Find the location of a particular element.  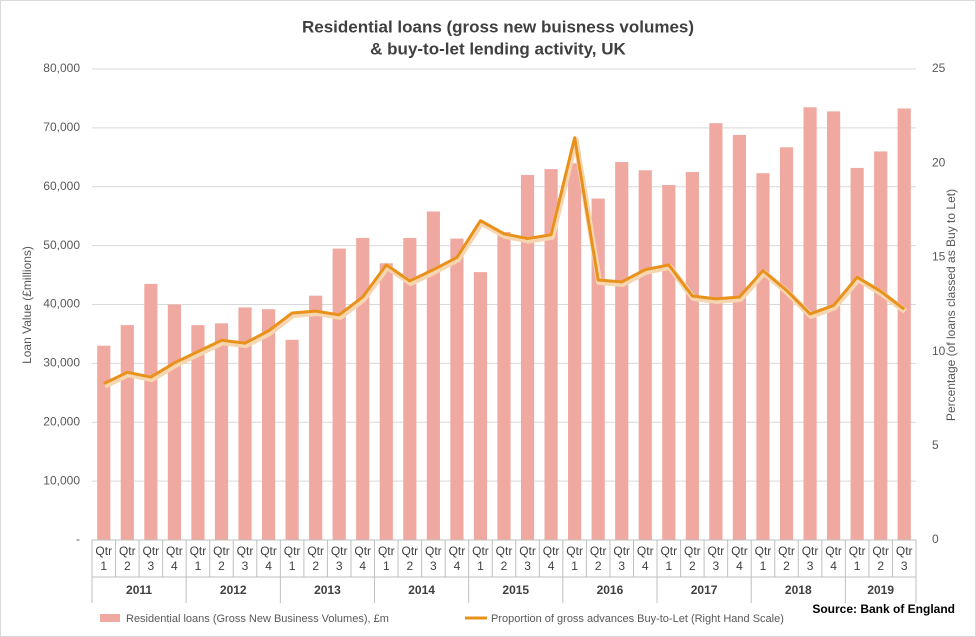

y-tick-label: 50,000 is located at coordinates (61, 245).